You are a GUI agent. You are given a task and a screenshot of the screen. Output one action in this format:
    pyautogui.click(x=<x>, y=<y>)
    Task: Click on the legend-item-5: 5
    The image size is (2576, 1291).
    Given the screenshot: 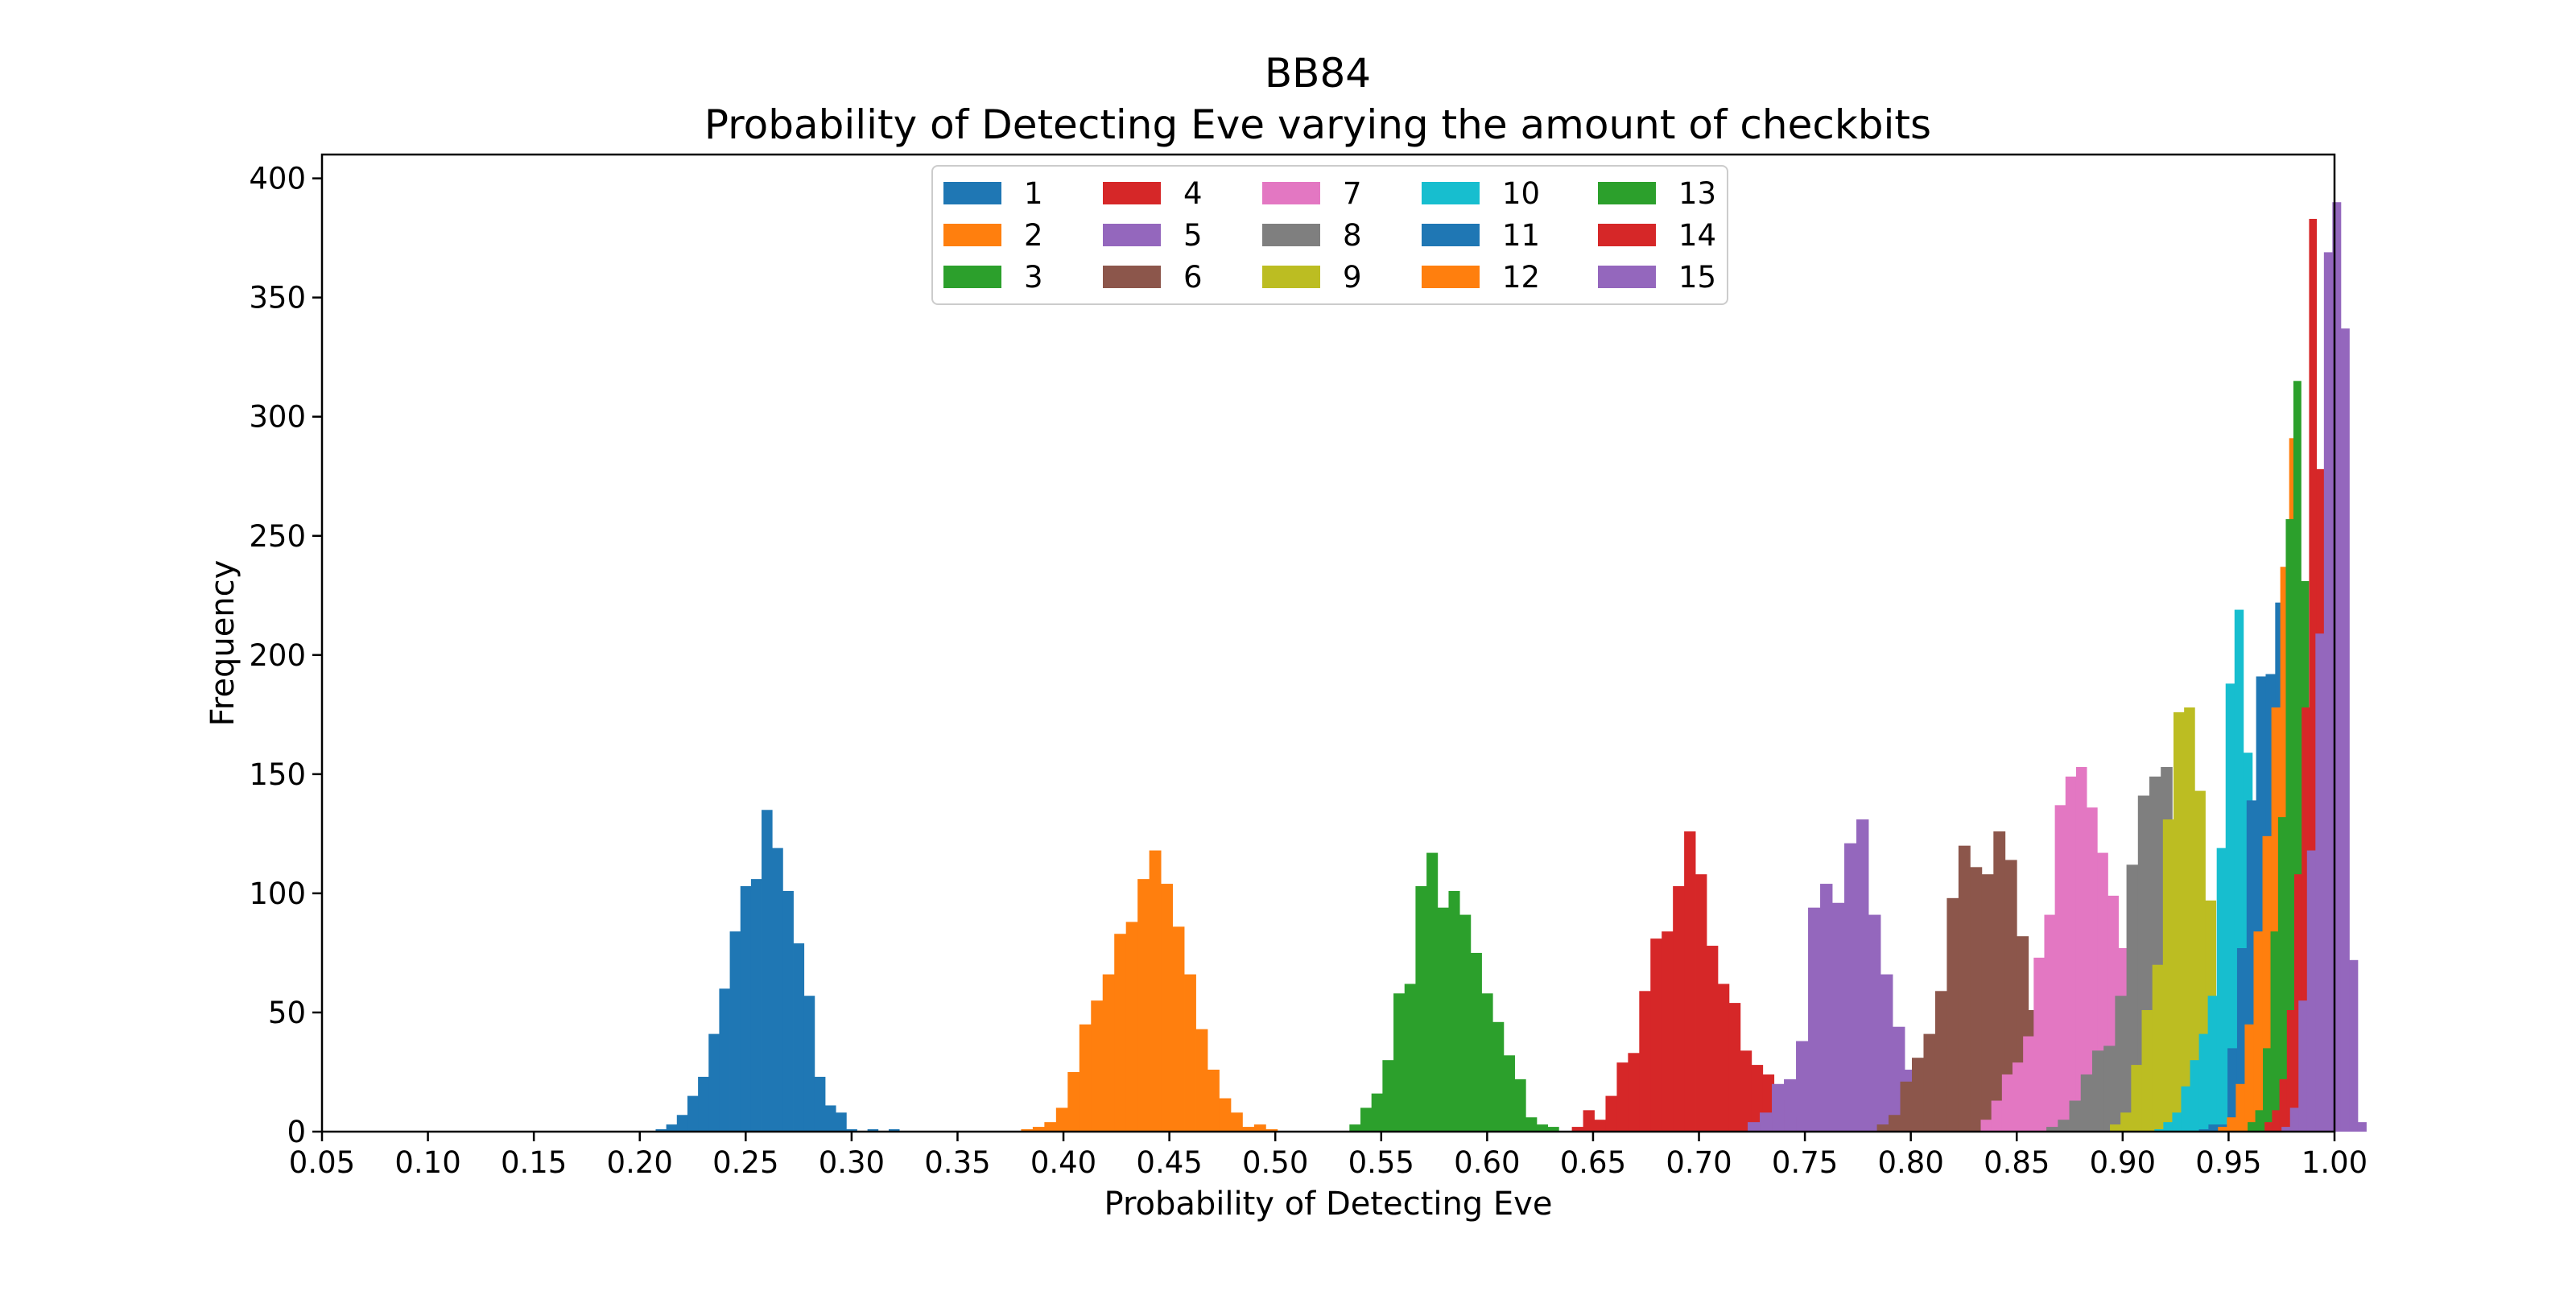 What is the action you would take?
    pyautogui.click(x=1153, y=235)
    